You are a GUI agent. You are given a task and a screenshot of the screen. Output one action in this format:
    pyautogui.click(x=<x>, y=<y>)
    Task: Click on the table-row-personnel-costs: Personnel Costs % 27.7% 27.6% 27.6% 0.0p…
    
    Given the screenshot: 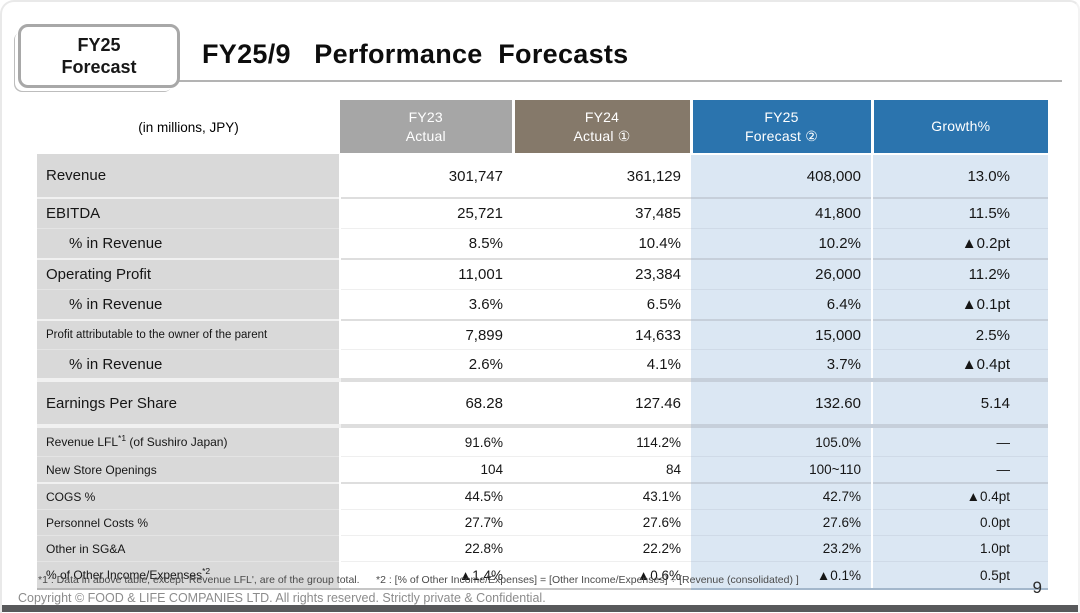 What is the action you would take?
    pyautogui.click(x=542, y=522)
    